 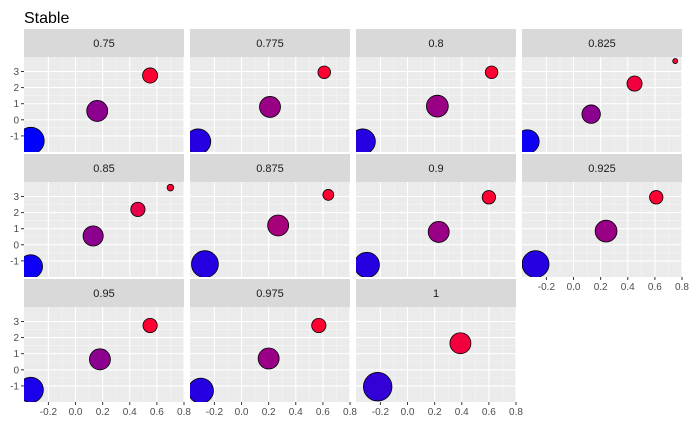 I want to click on facet-strip-label: 0.875, so click(x=270, y=169).